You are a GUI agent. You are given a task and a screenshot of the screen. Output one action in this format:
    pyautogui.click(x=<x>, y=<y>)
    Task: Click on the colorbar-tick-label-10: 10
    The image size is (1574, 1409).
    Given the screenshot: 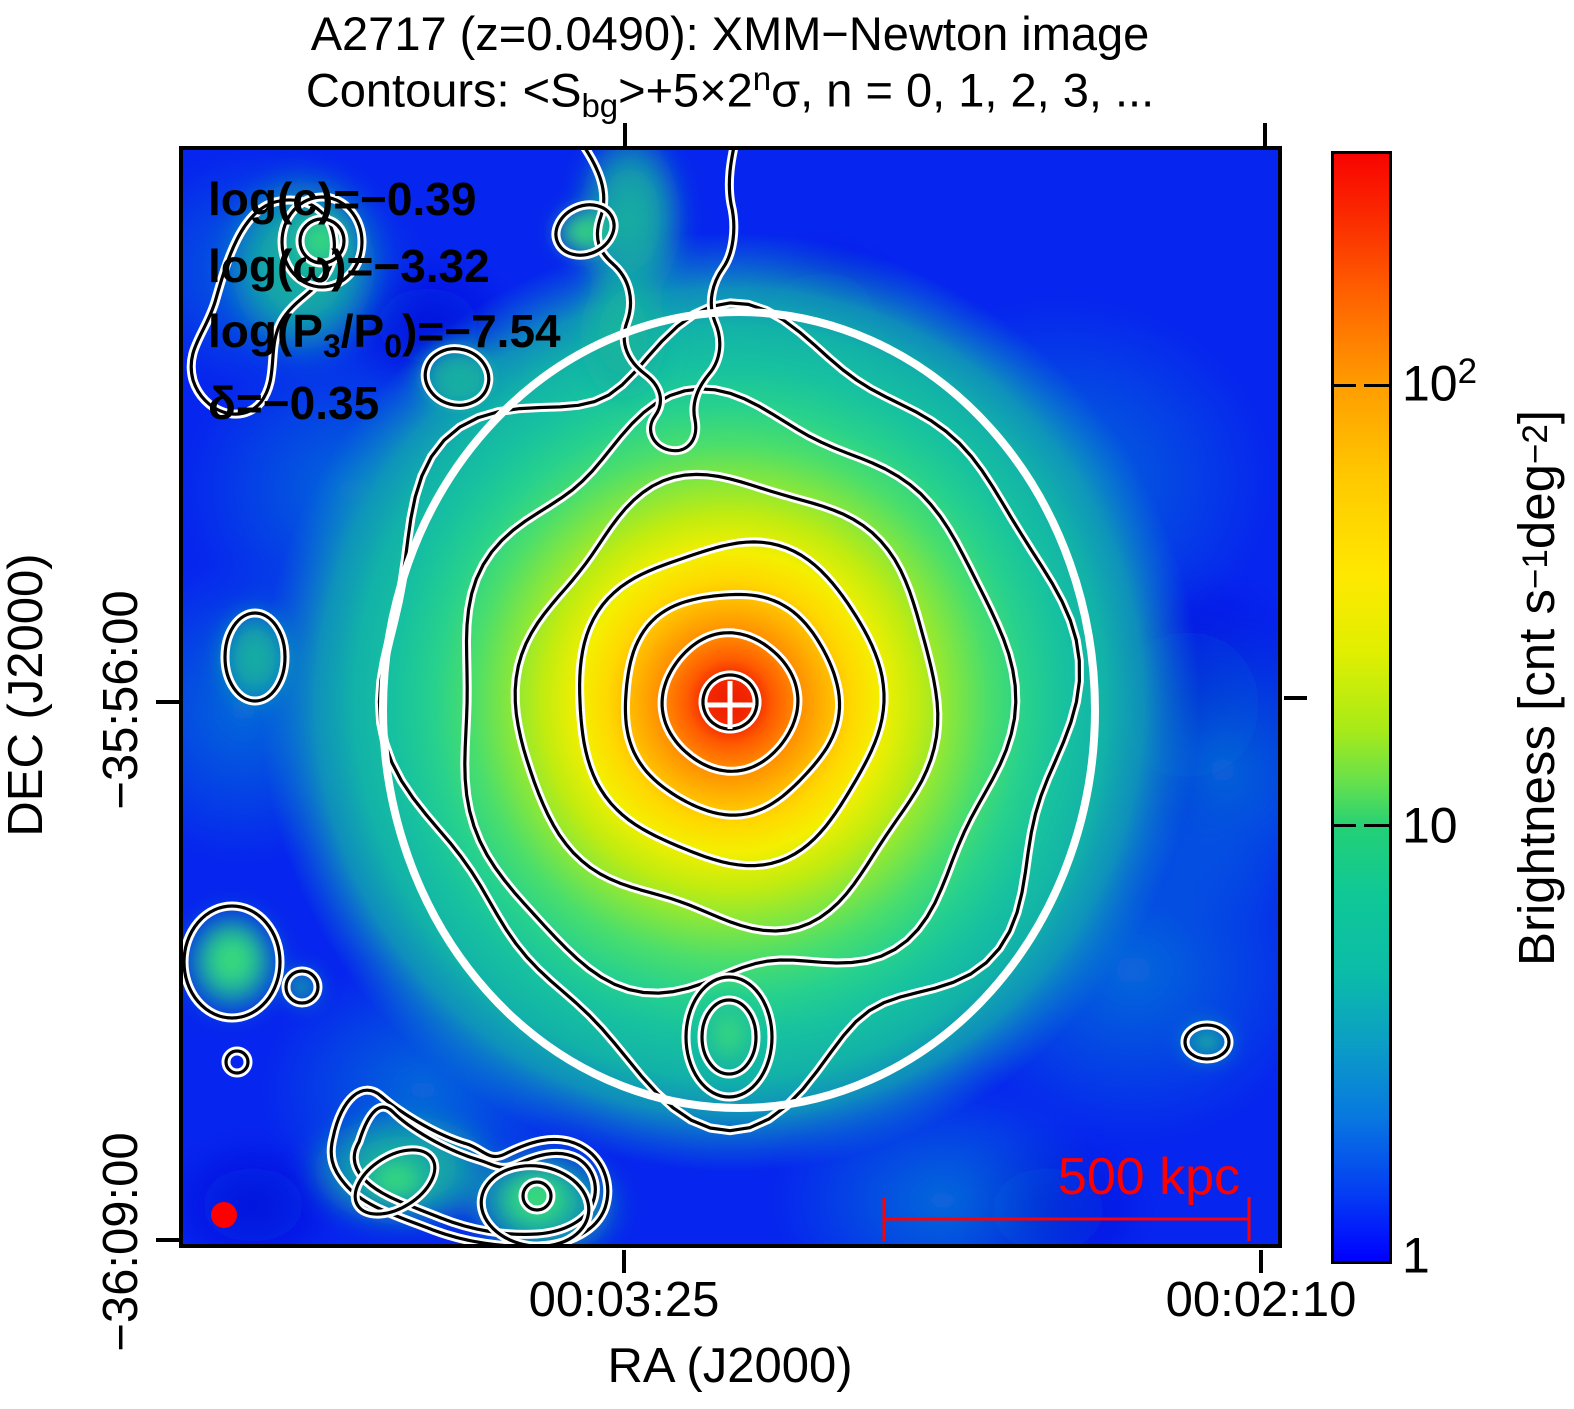 What is the action you would take?
    pyautogui.click(x=1430, y=825)
    